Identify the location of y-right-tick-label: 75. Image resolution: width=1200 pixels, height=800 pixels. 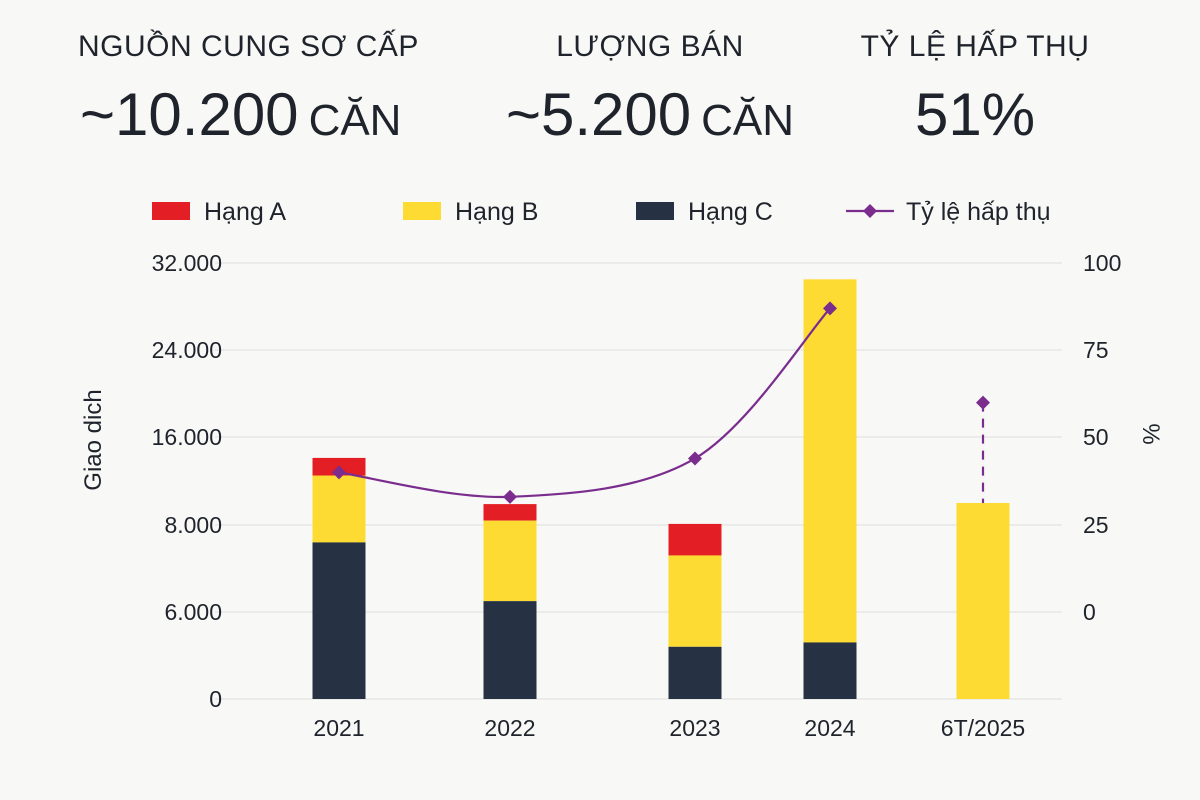
(1096, 350).